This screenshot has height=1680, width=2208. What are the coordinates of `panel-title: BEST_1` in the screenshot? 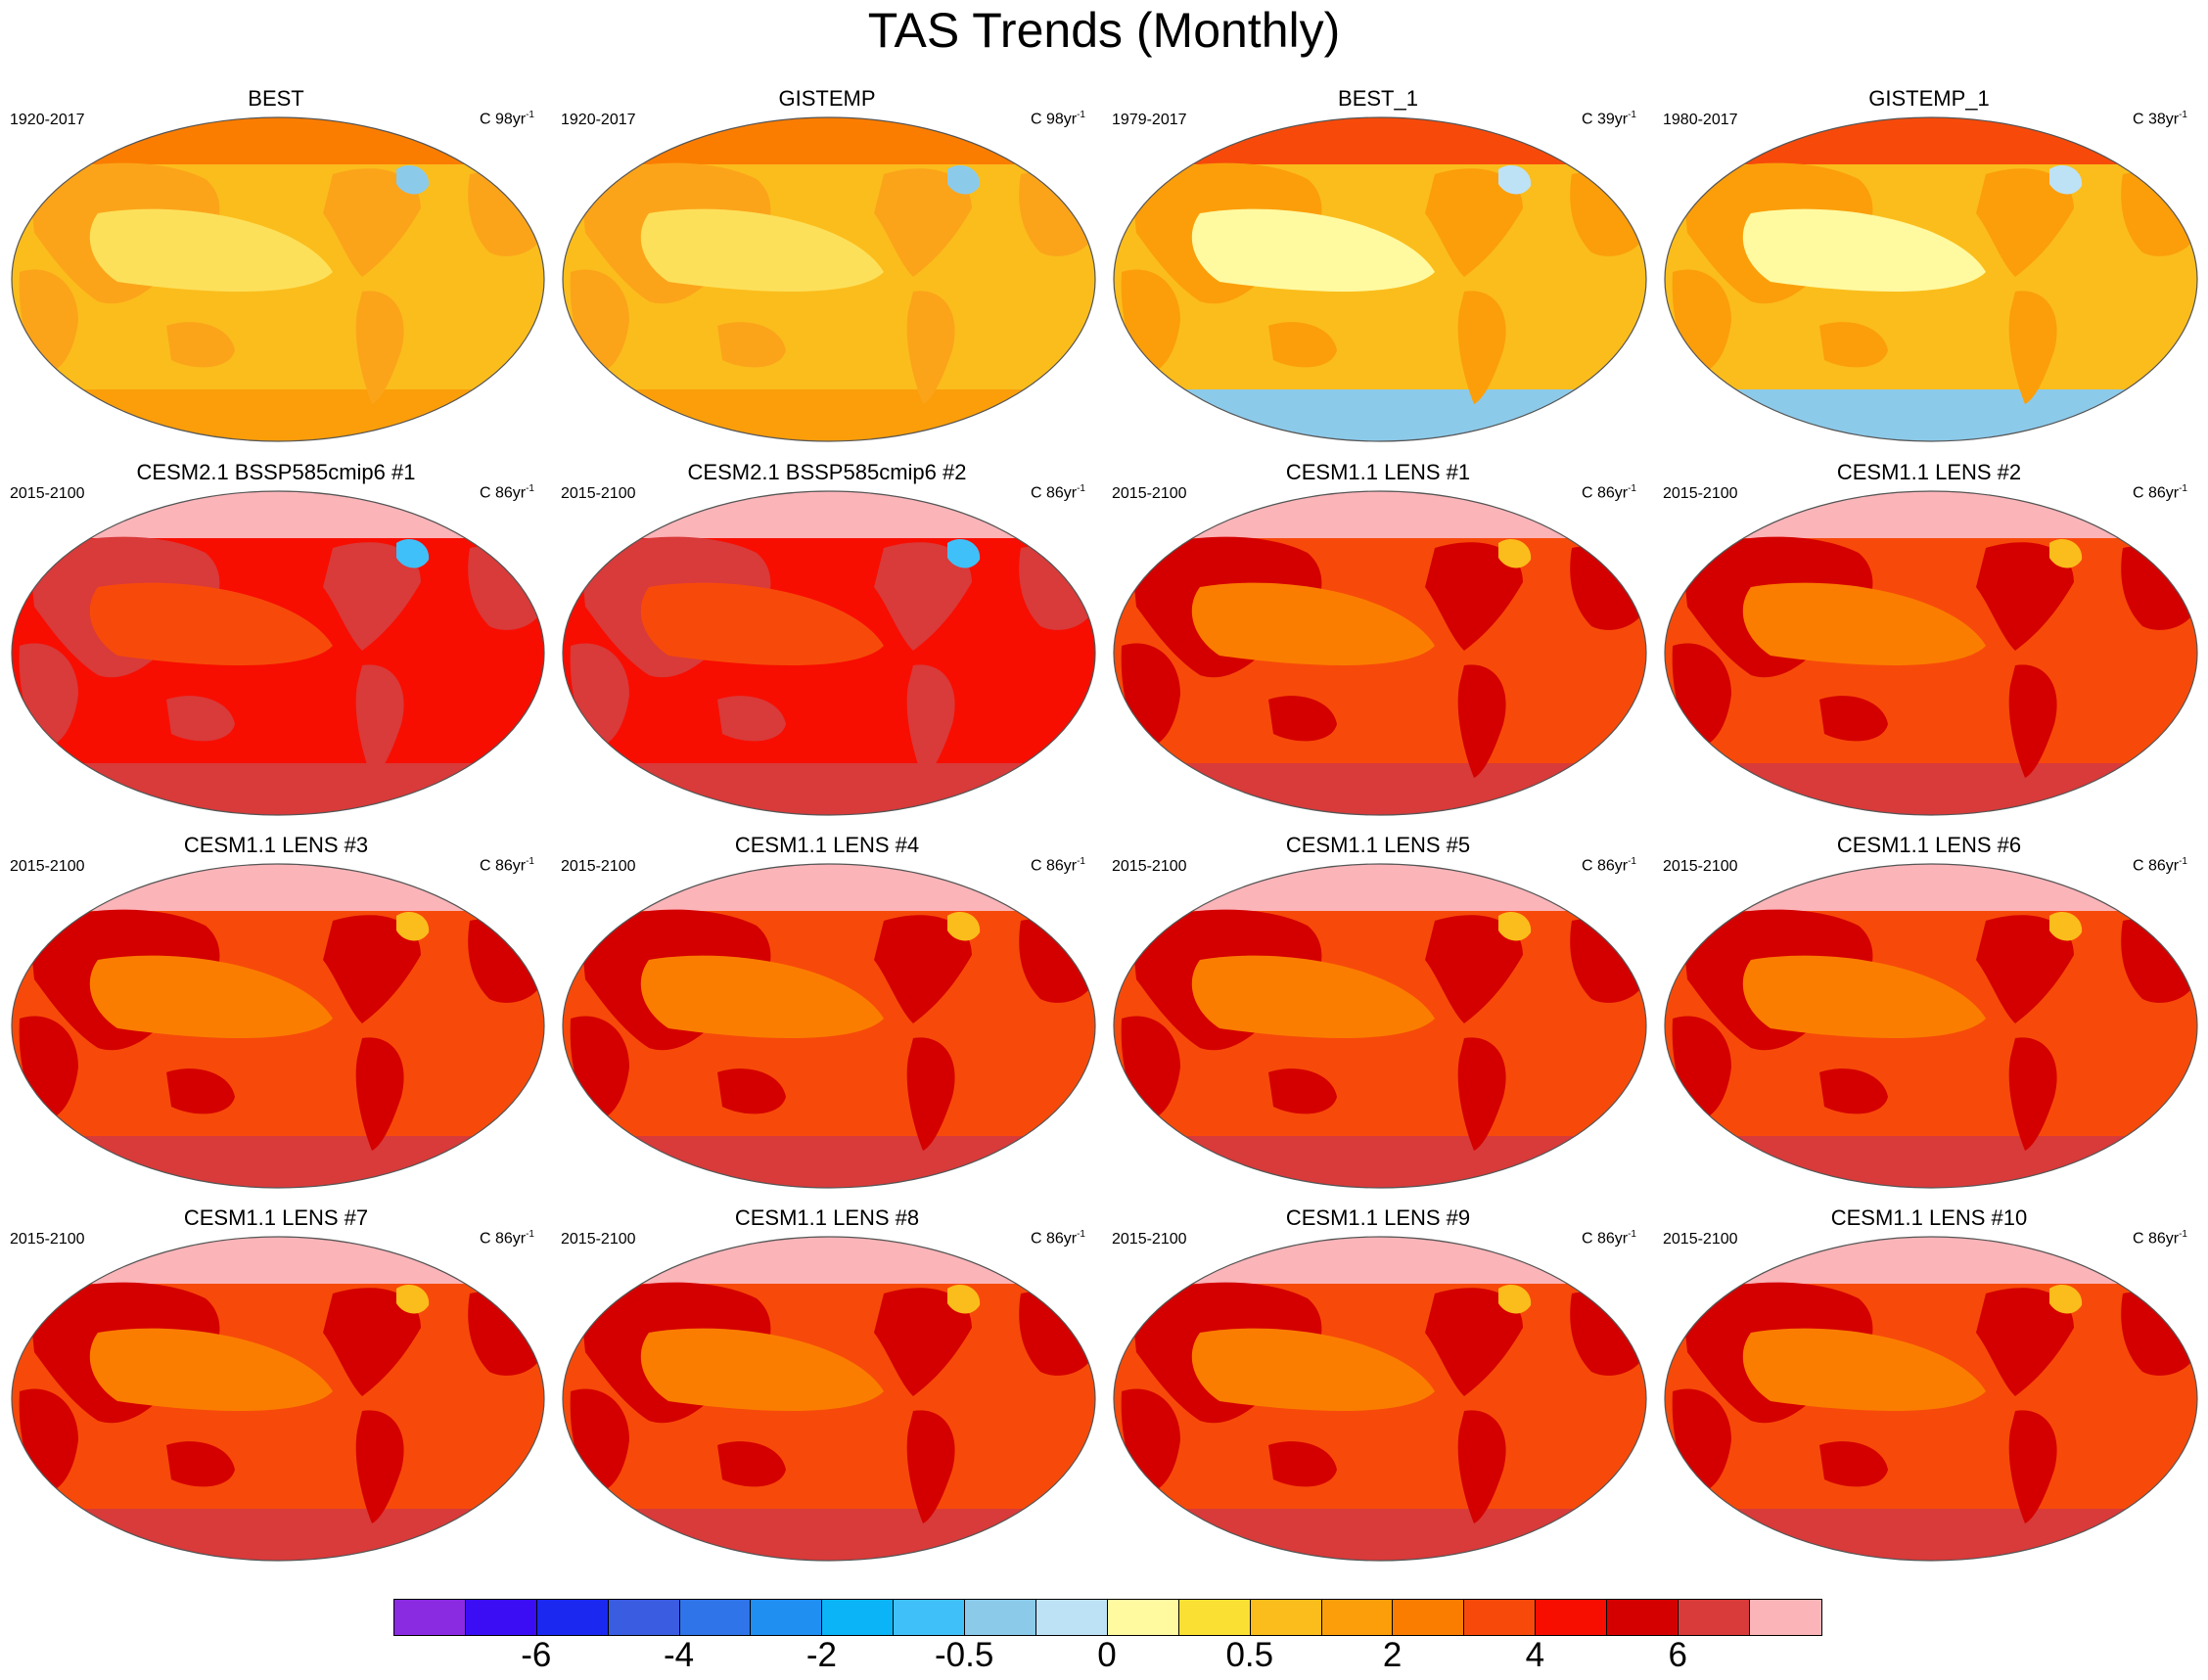 It's located at (1378, 98).